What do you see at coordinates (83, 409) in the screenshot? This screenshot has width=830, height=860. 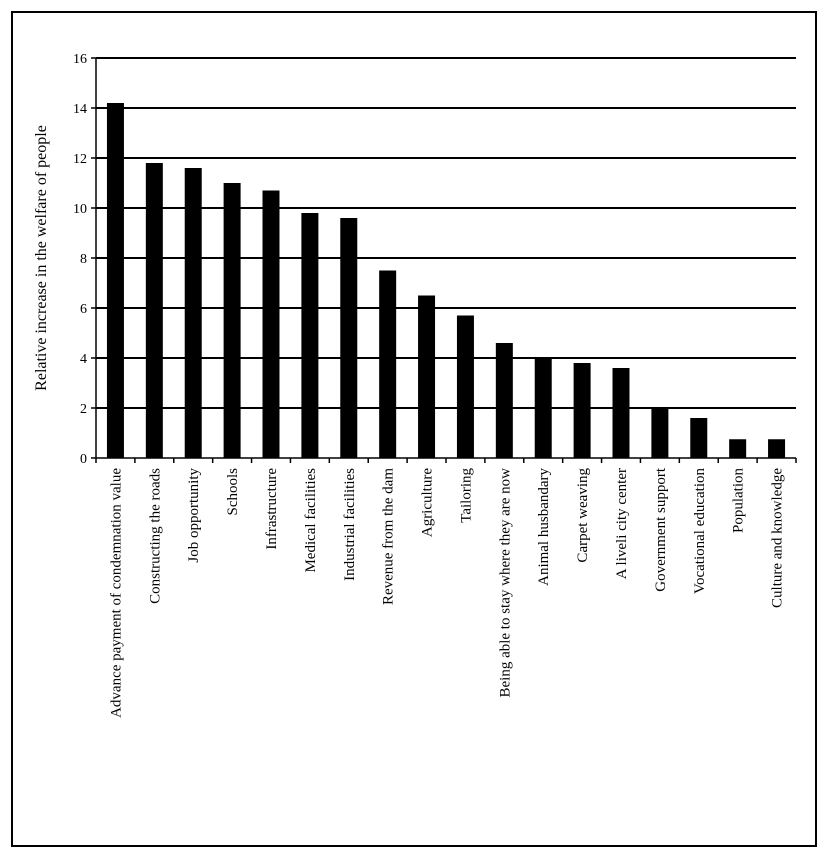 I see `y-tick-label: 2` at bounding box center [83, 409].